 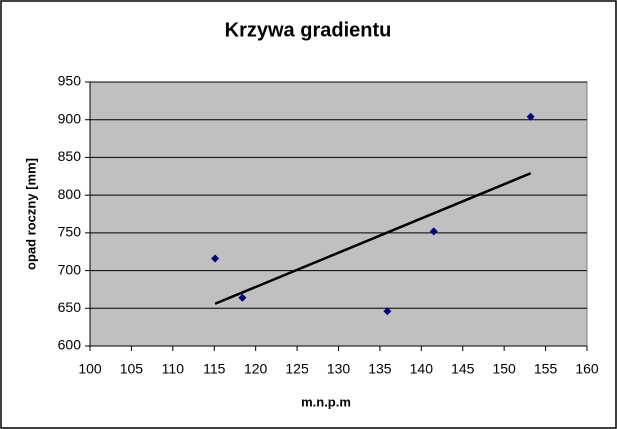 What do you see at coordinates (463, 369) in the screenshot?
I see `x-tick-label: 145` at bounding box center [463, 369].